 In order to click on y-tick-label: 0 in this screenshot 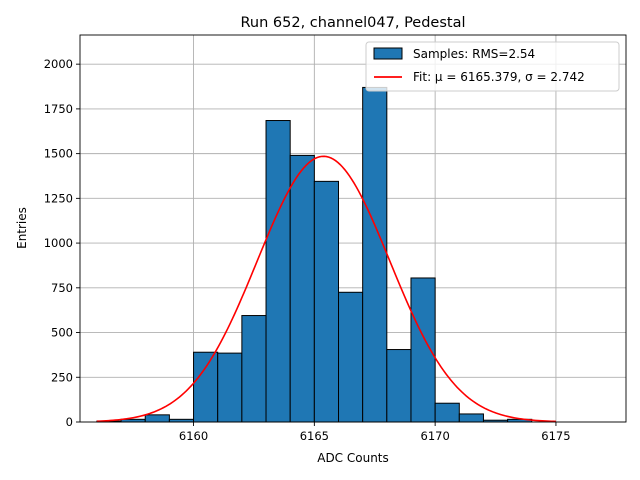, I will do `click(69, 422)`.